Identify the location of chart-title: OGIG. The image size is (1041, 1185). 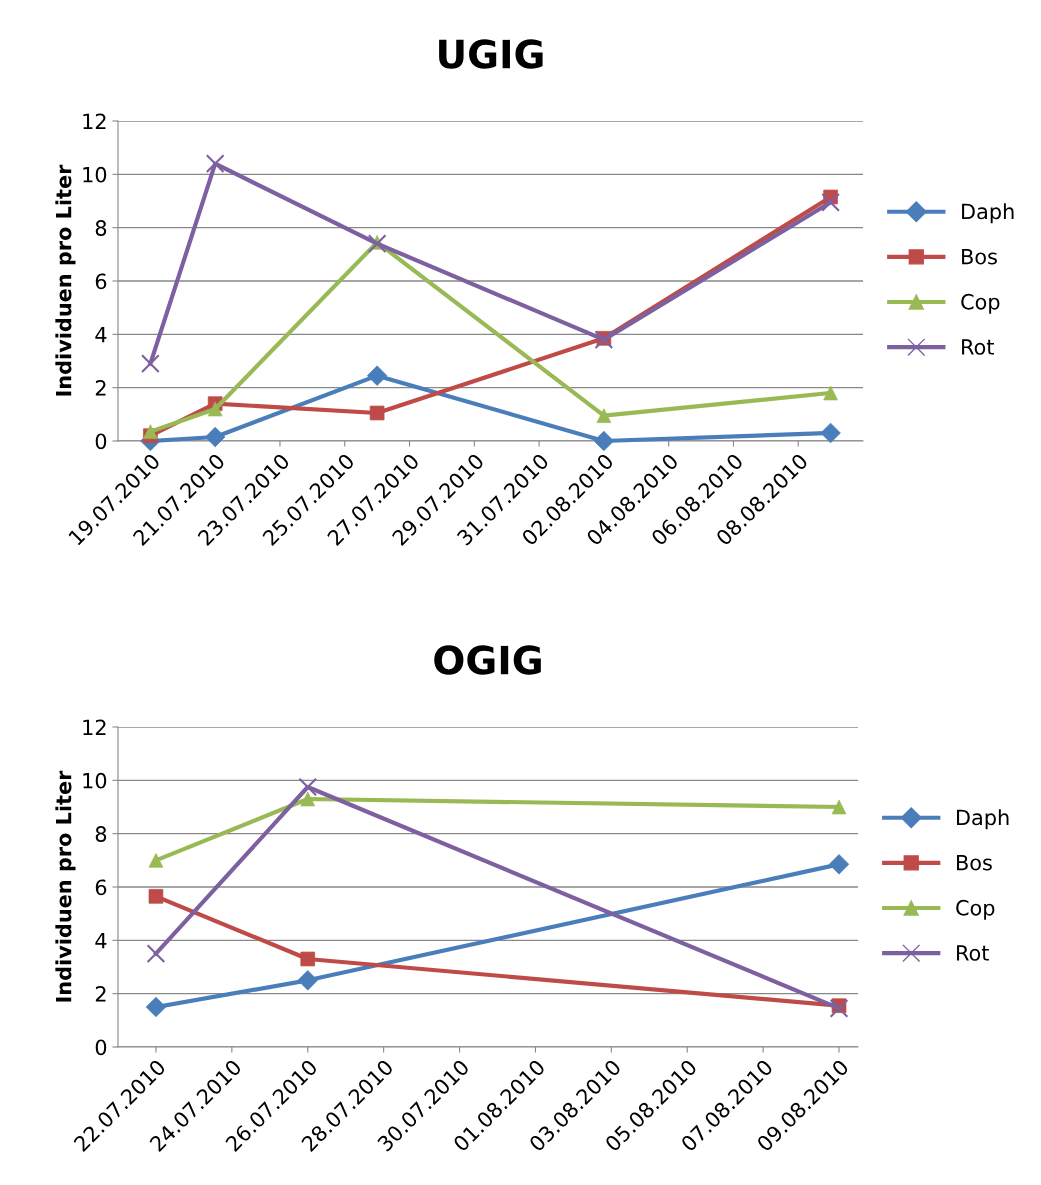
(487, 660).